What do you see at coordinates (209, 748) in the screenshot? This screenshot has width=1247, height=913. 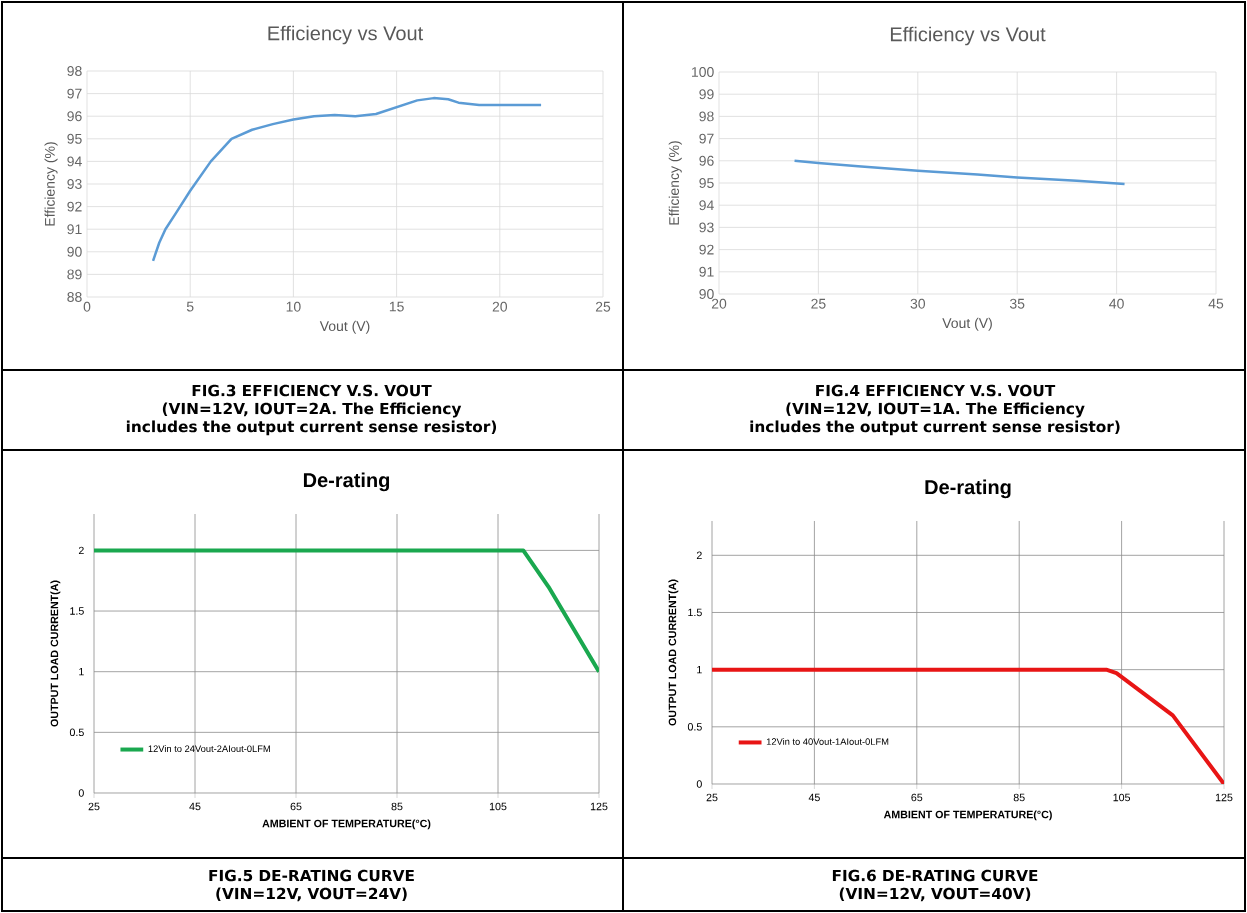 I see `legend-label: 12Vin to 24Vout-2AIout-0LFM` at bounding box center [209, 748].